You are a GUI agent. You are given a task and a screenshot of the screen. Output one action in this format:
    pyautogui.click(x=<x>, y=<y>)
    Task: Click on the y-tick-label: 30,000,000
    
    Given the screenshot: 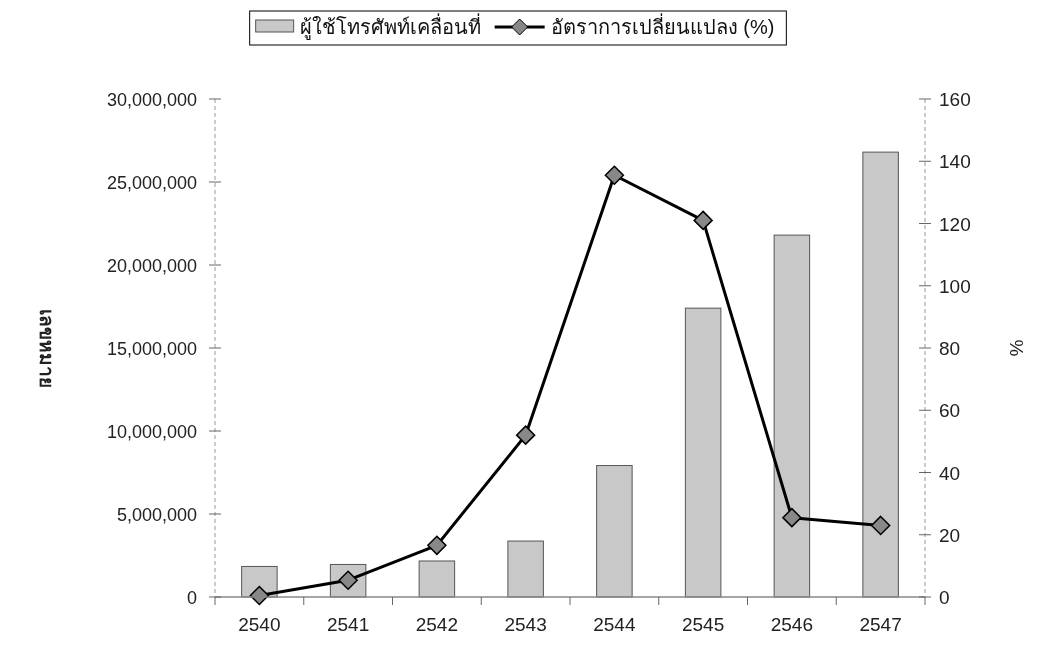 What is the action you would take?
    pyautogui.click(x=151, y=100)
    